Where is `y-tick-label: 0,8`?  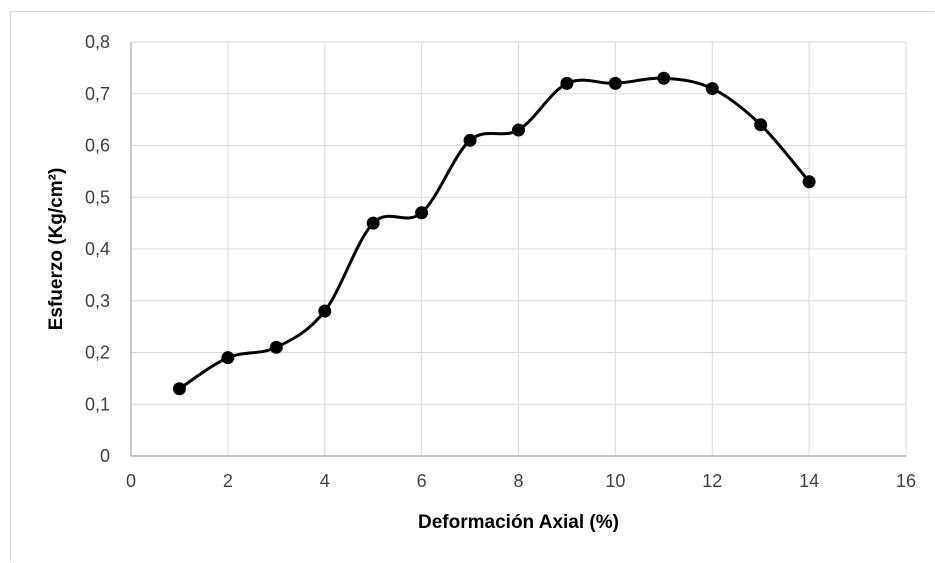
y-tick-label: 0,8 is located at coordinates (97, 42).